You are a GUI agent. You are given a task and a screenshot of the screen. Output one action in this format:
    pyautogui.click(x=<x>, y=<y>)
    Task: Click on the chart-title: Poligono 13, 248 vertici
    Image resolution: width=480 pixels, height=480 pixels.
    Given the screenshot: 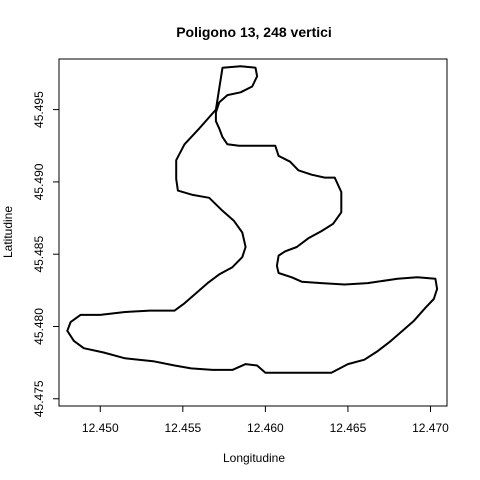 What is the action you would take?
    pyautogui.click(x=254, y=32)
    